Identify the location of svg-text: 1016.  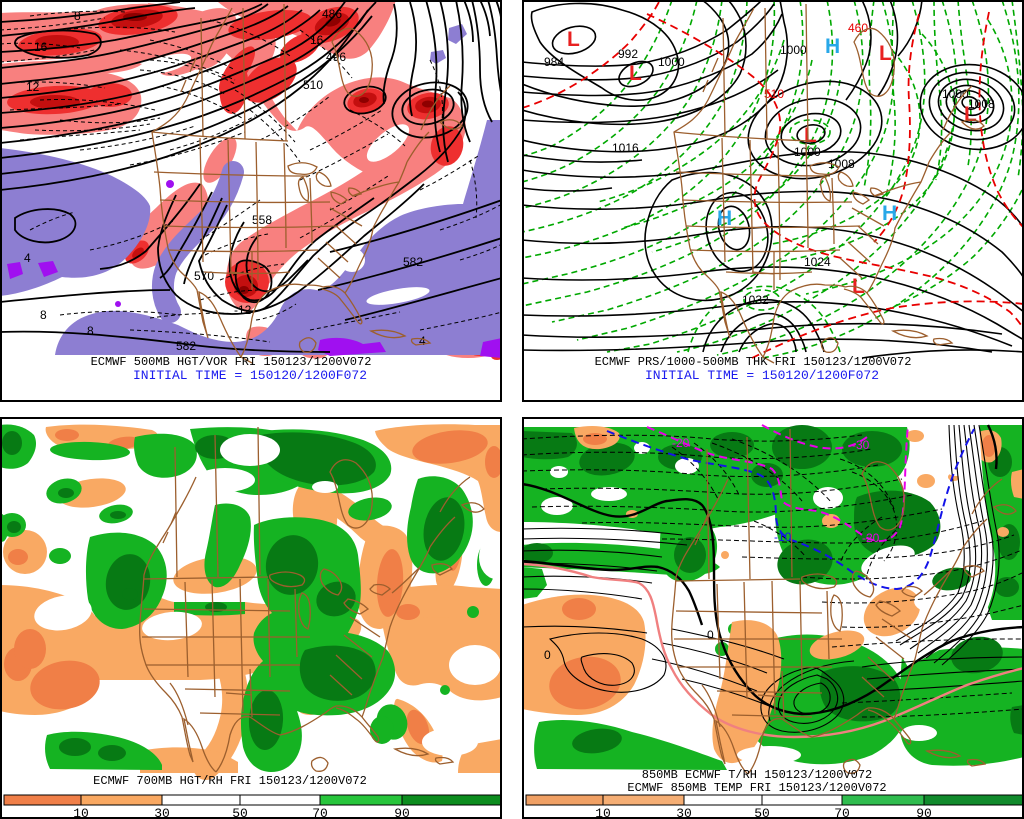
(625, 148).